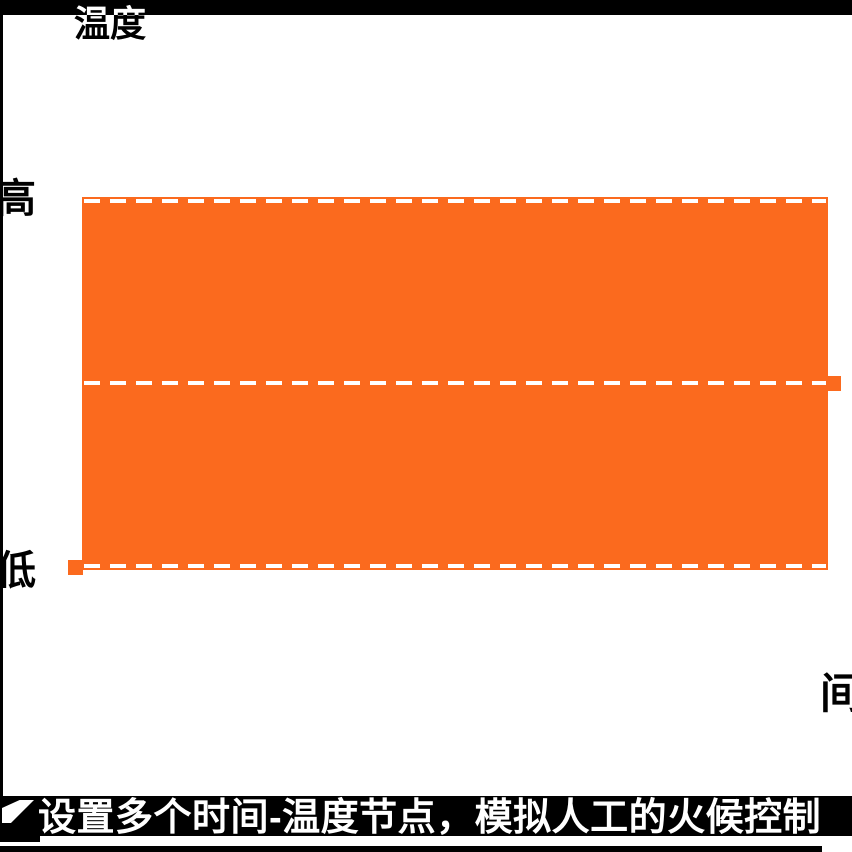 The width and height of the screenshot is (852, 852). What do you see at coordinates (455, 383) in the screenshot?
I see `dashed-level-mid` at bounding box center [455, 383].